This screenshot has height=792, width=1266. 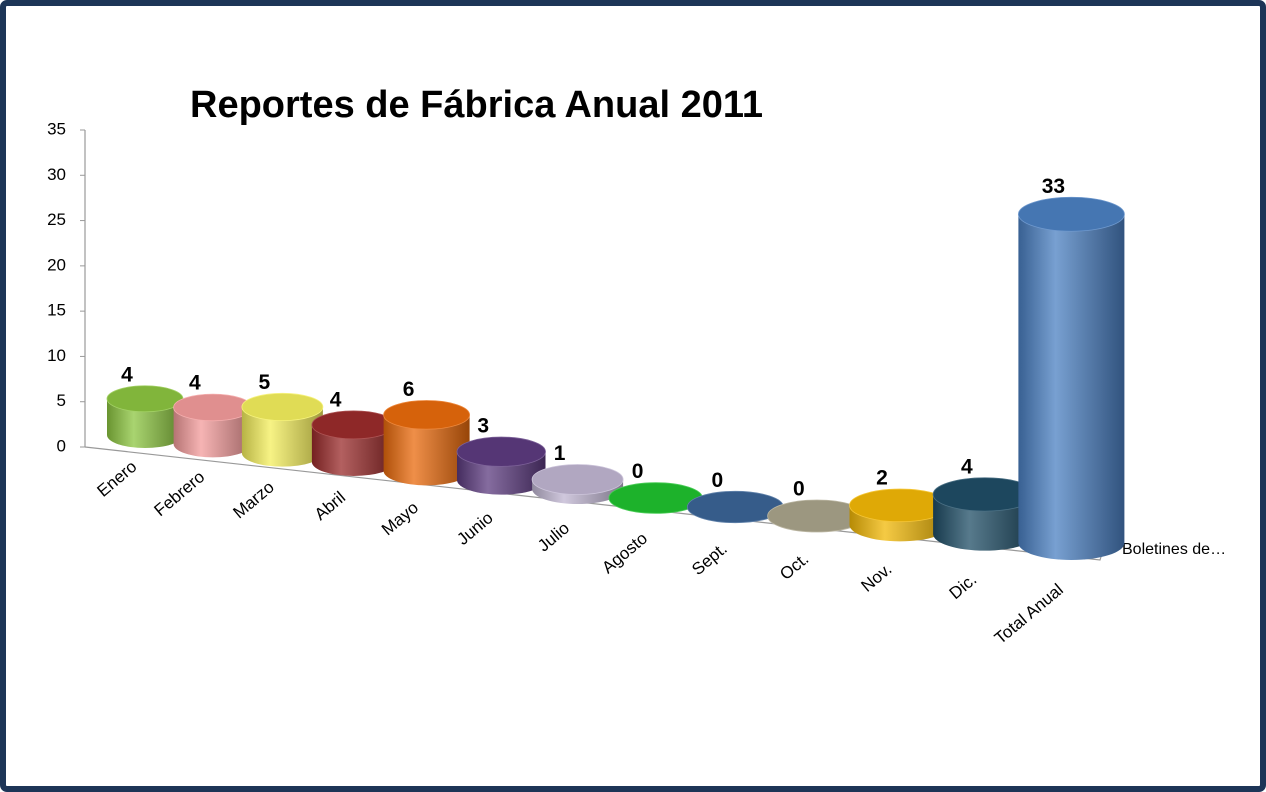 What do you see at coordinates (476, 105) in the screenshot?
I see `chart-title: Reportes de Fábrica Anual 2011` at bounding box center [476, 105].